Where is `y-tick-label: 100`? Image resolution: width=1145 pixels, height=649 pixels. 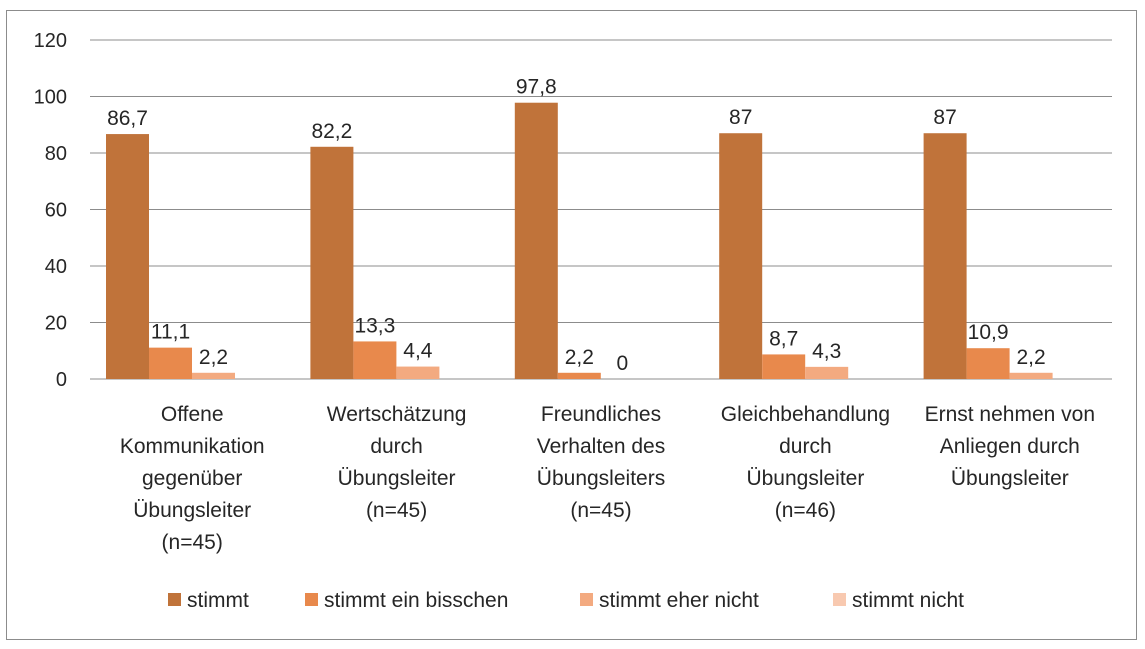 y-tick-label: 100 is located at coordinates (50, 98).